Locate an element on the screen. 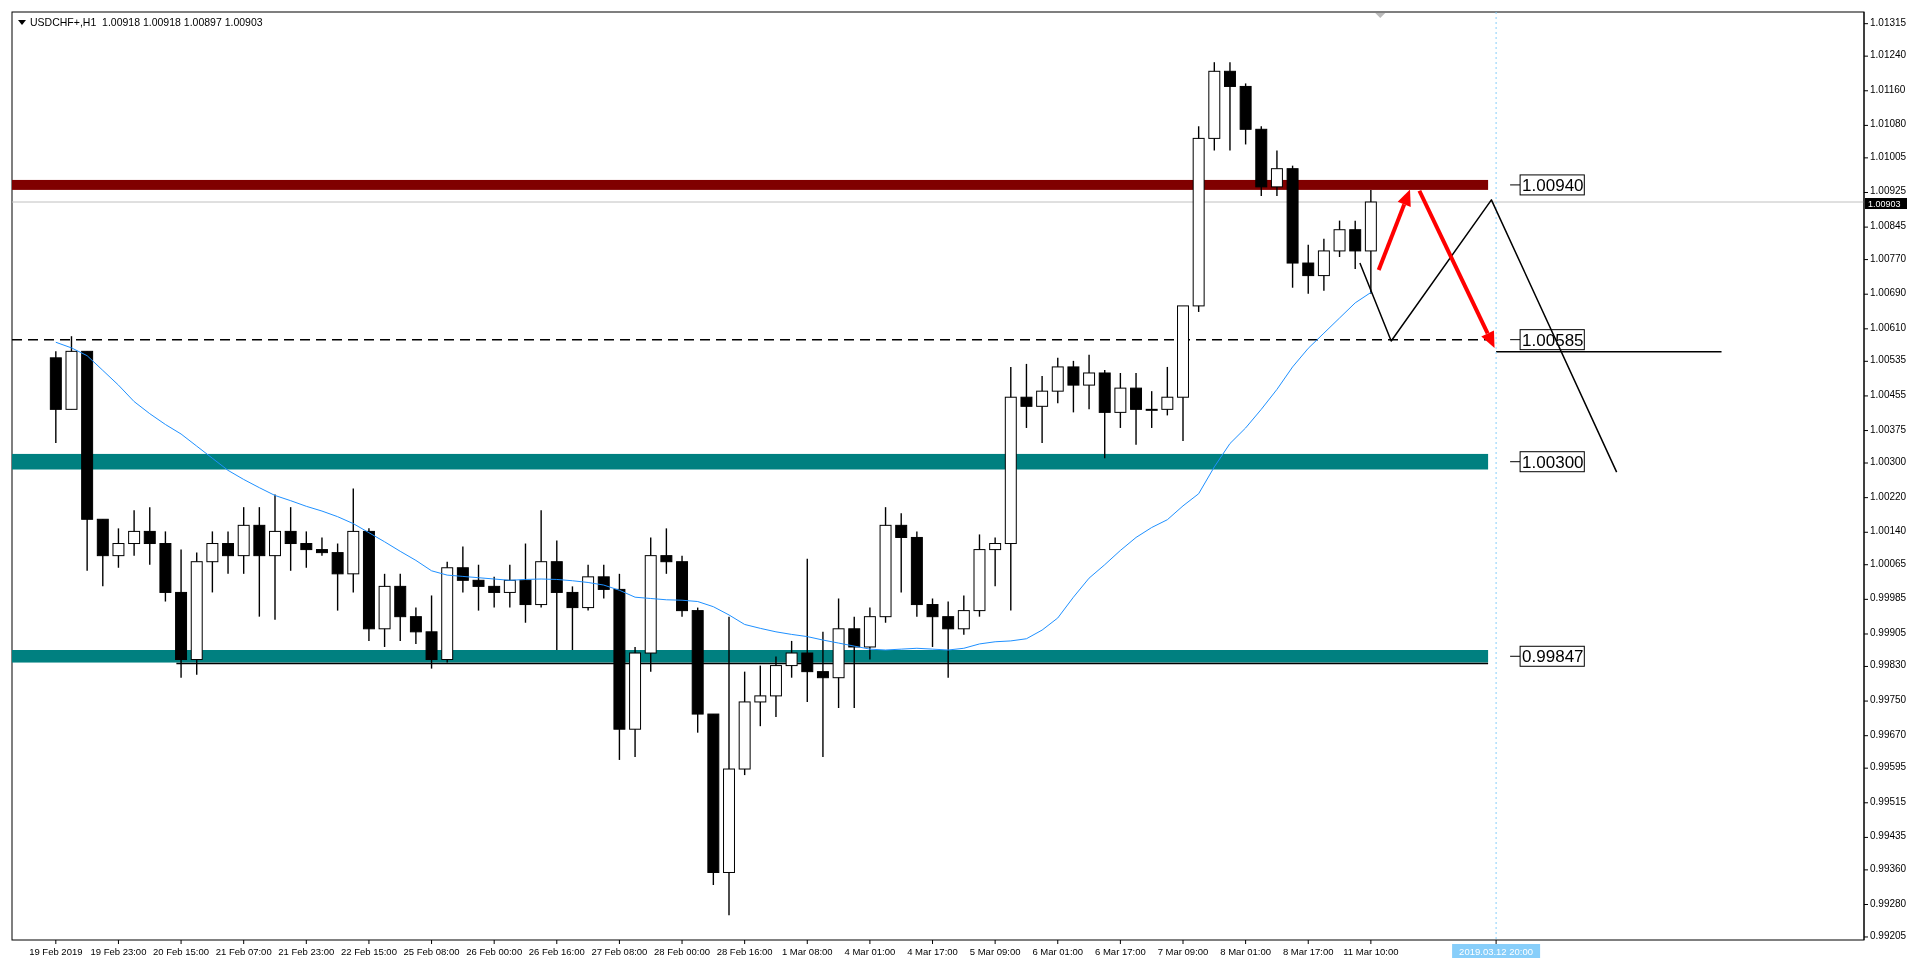 This screenshot has height=967, width=1920. y-tick-label: 1.00535 is located at coordinates (1888, 360).